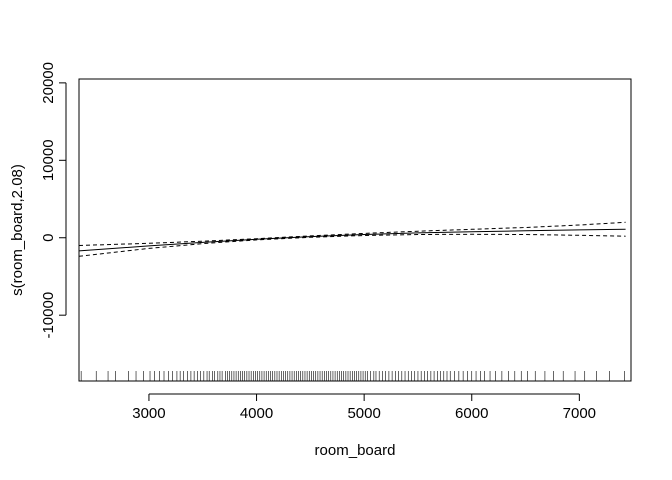  What do you see at coordinates (148, 413) in the screenshot?
I see `x-tick-label: 3000` at bounding box center [148, 413].